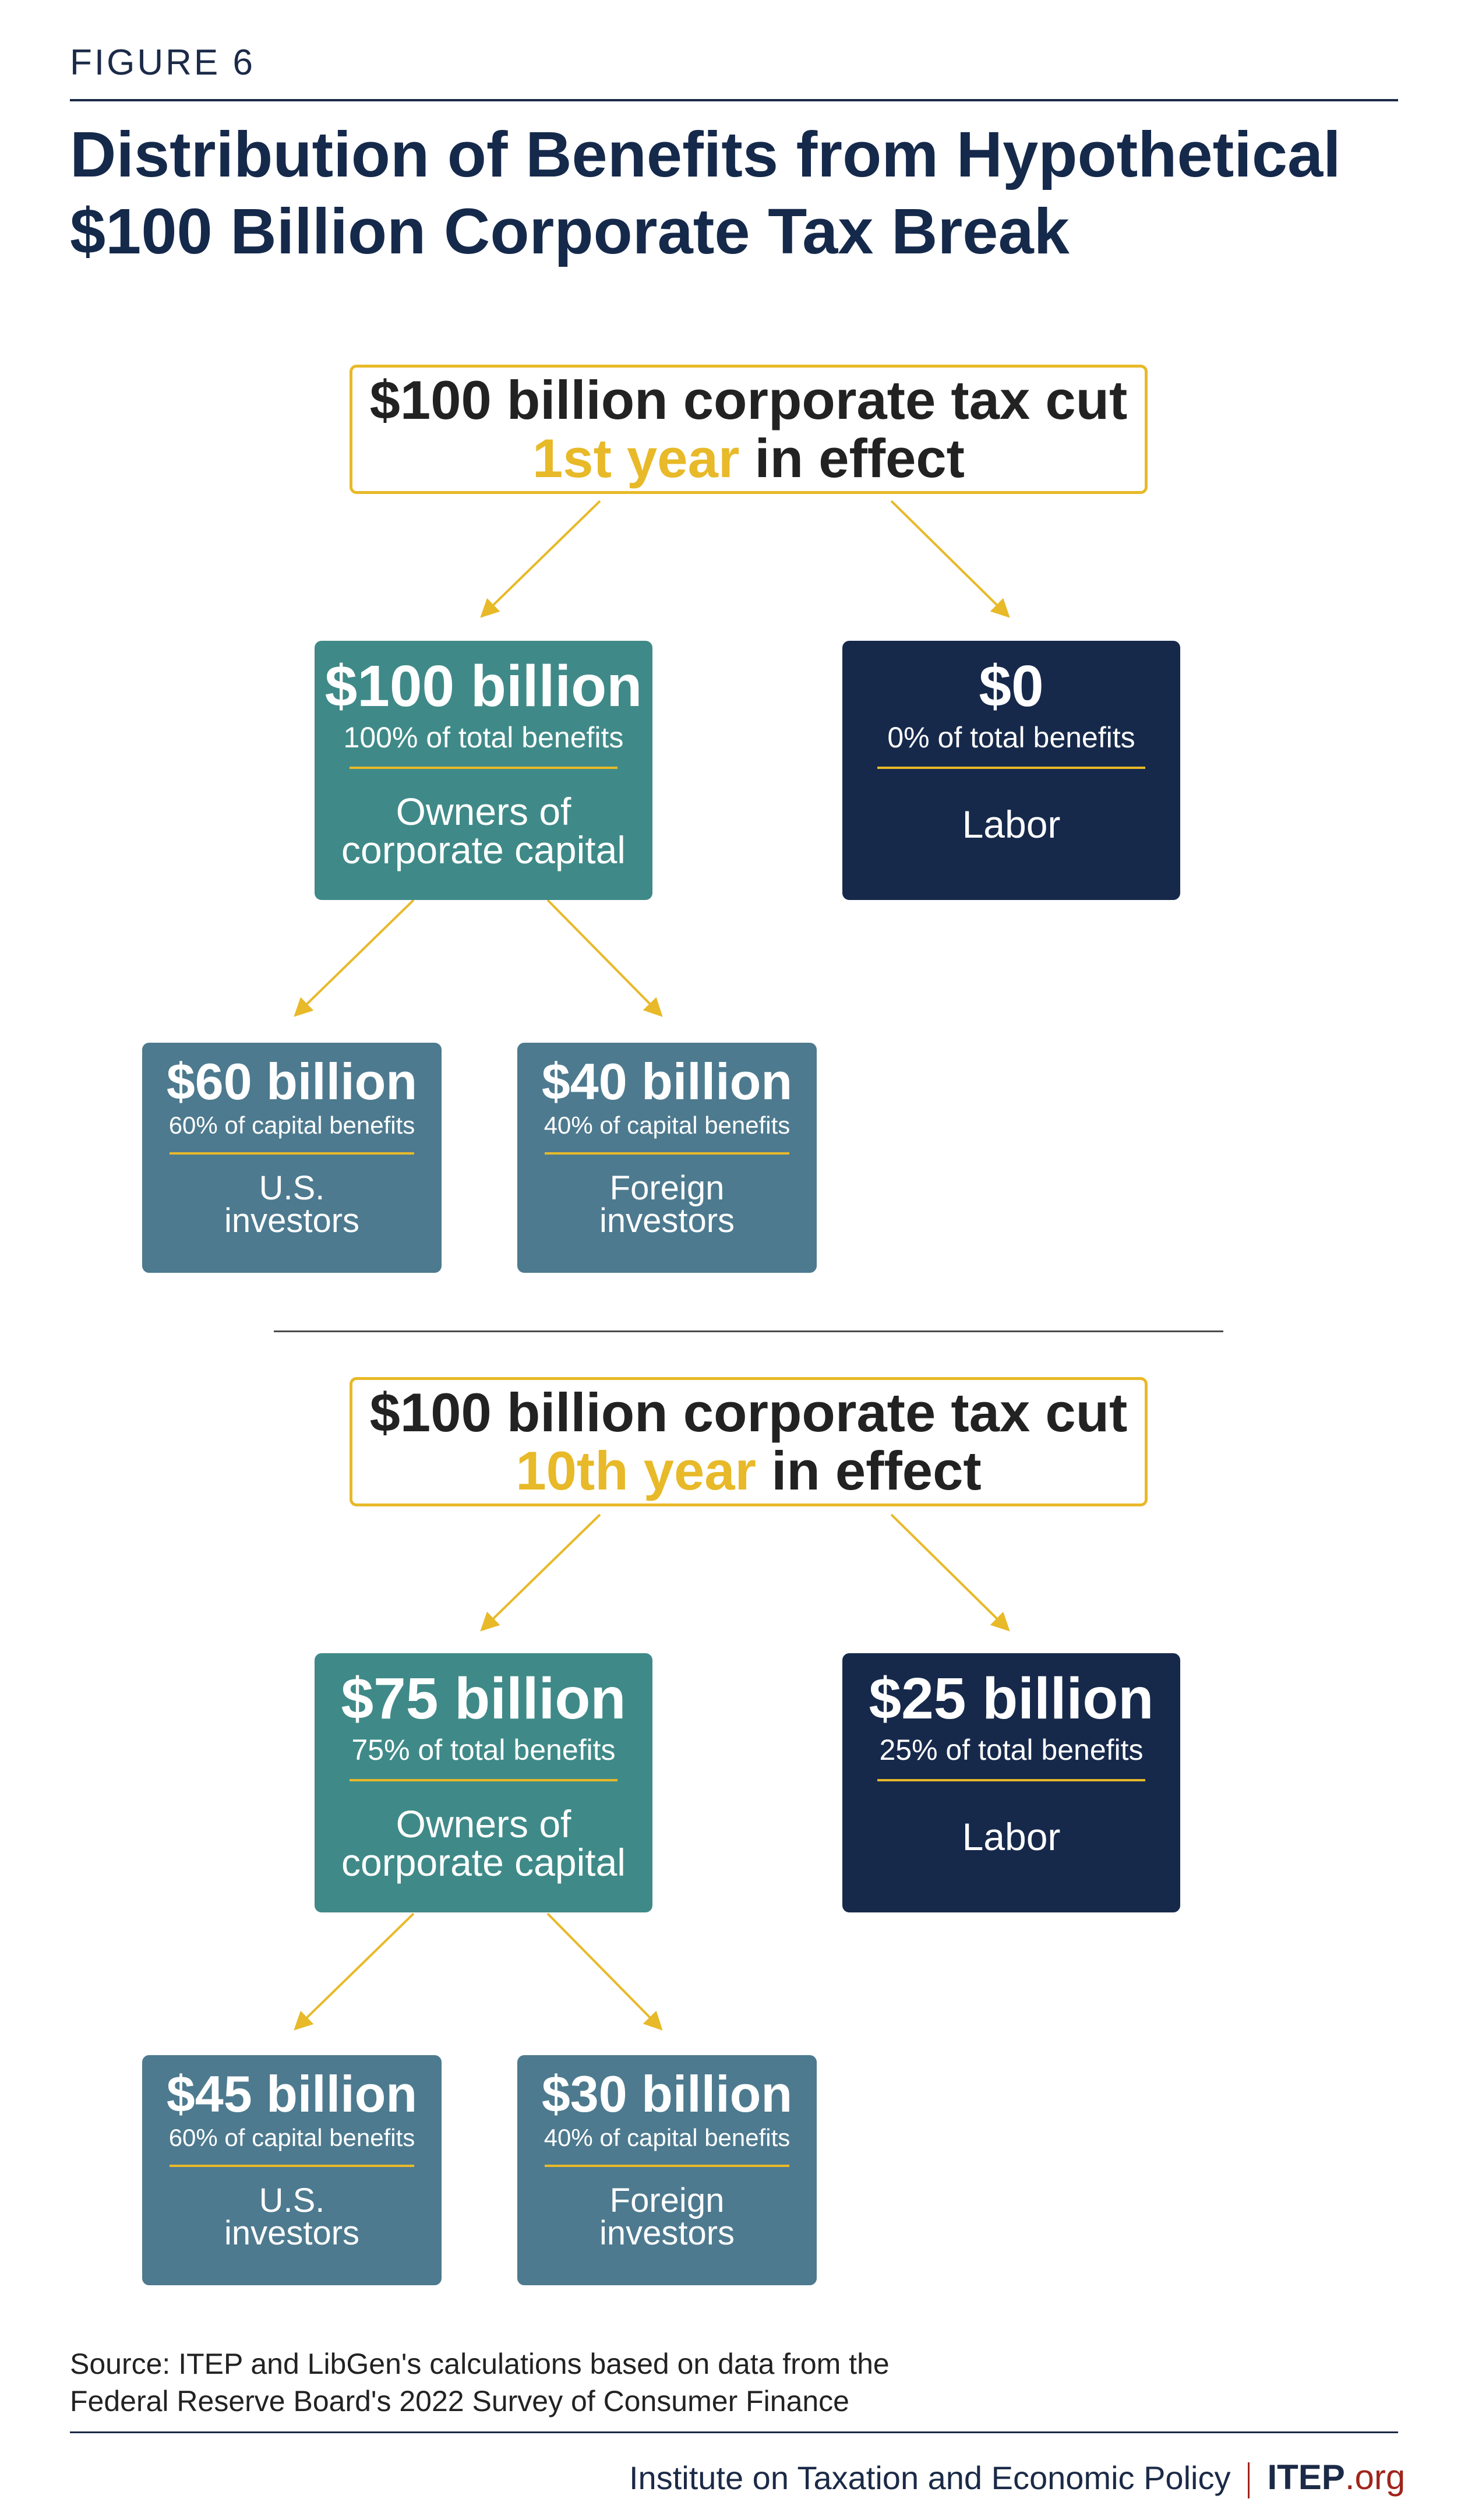  Describe the element at coordinates (667, 2094) in the screenshot. I see `node-amount: $30 billion` at that location.